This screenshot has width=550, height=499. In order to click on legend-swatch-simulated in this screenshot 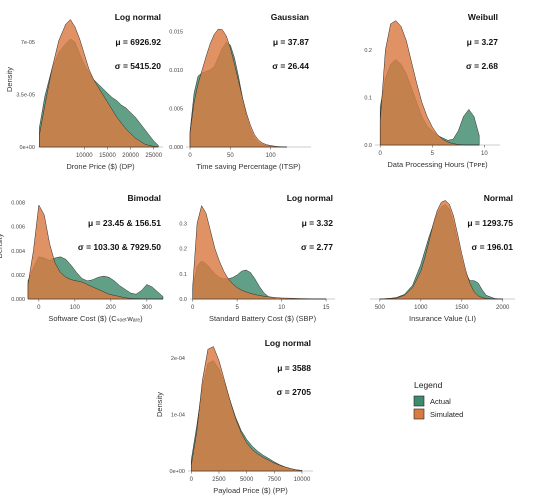, I will do `click(419, 414)`.